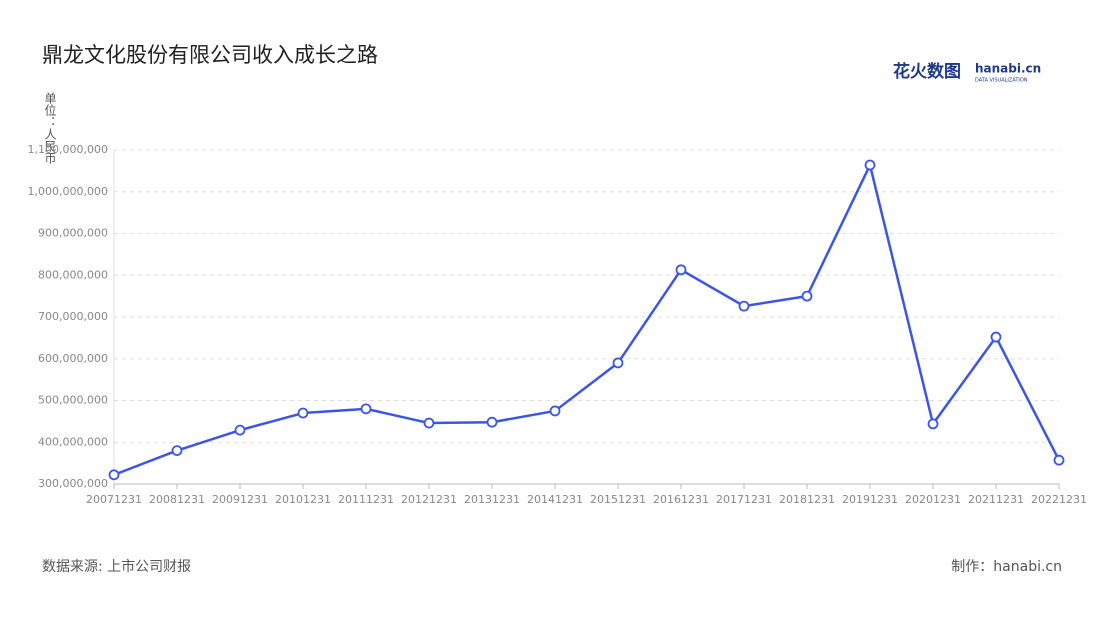  Describe the element at coordinates (870, 499) in the screenshot. I see `x-tick-label: 20191231` at that location.